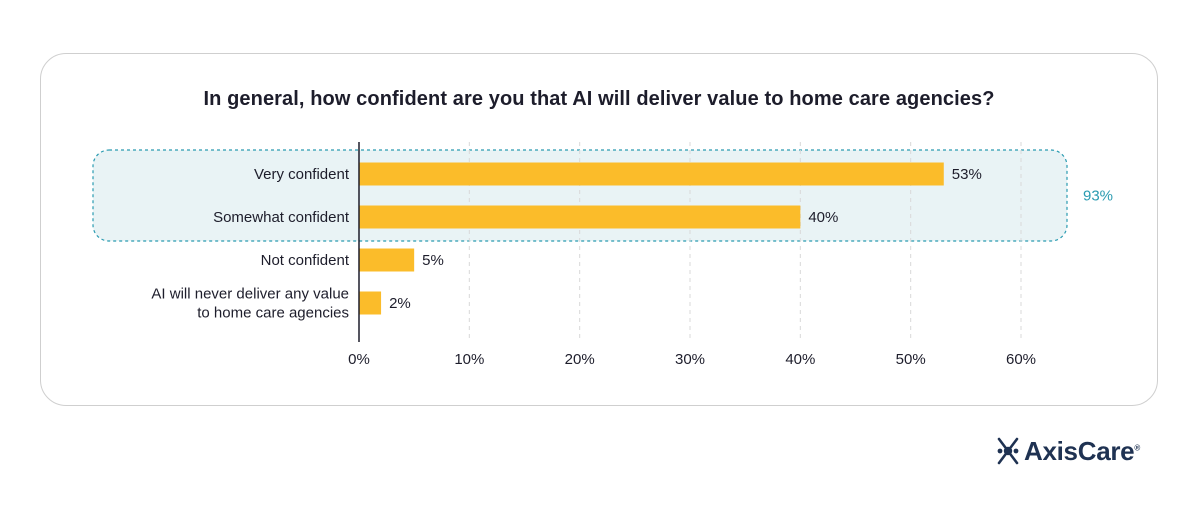  Describe the element at coordinates (823, 217) in the screenshot. I see `value-label-1: 40%` at that location.